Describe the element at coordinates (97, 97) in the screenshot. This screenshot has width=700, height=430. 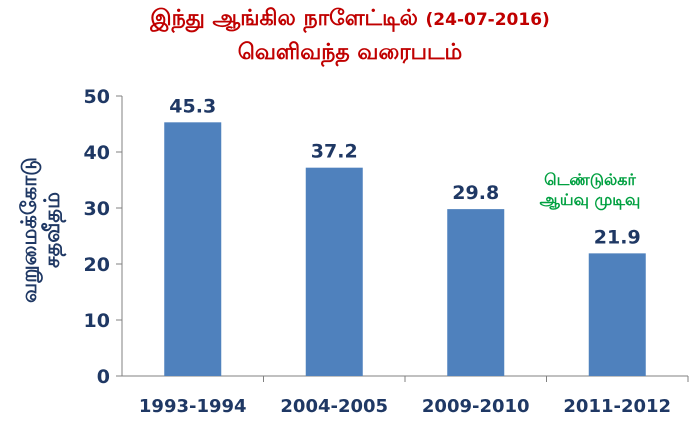
I see `y-tick-label: 50` at that location.